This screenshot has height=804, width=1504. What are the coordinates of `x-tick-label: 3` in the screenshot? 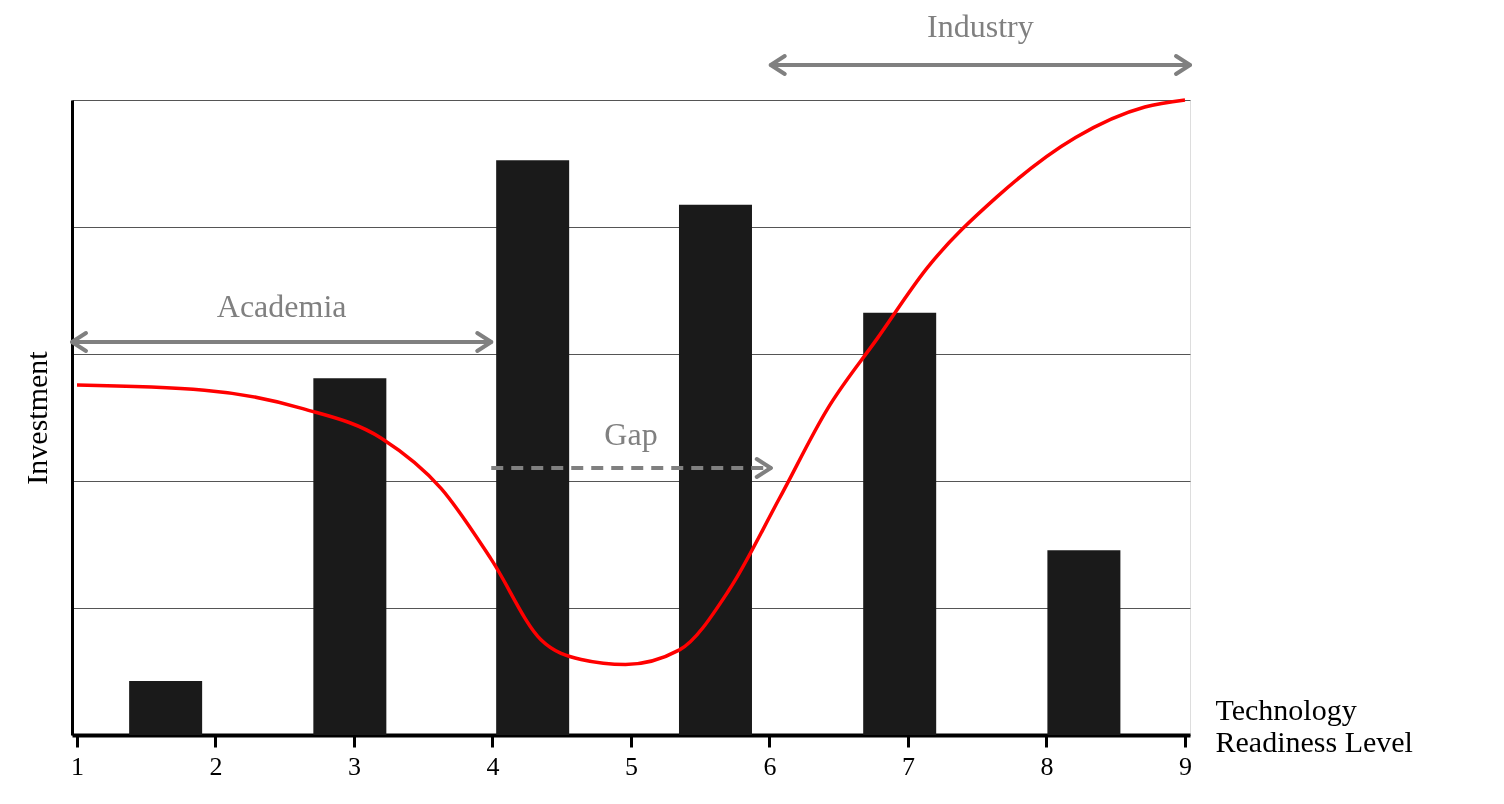 It's located at (354, 766).